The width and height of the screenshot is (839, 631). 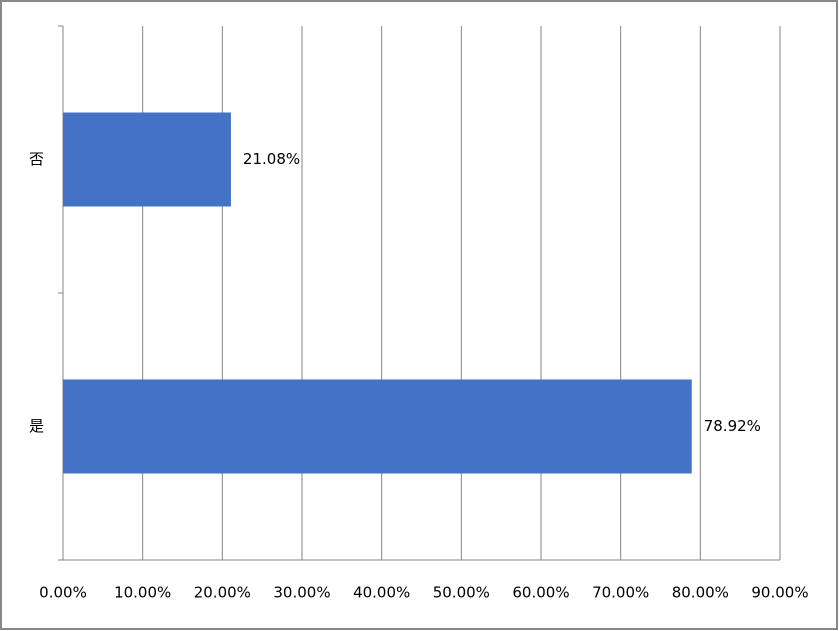 What do you see at coordinates (36, 159) in the screenshot?
I see `y-tick-label: 否` at bounding box center [36, 159].